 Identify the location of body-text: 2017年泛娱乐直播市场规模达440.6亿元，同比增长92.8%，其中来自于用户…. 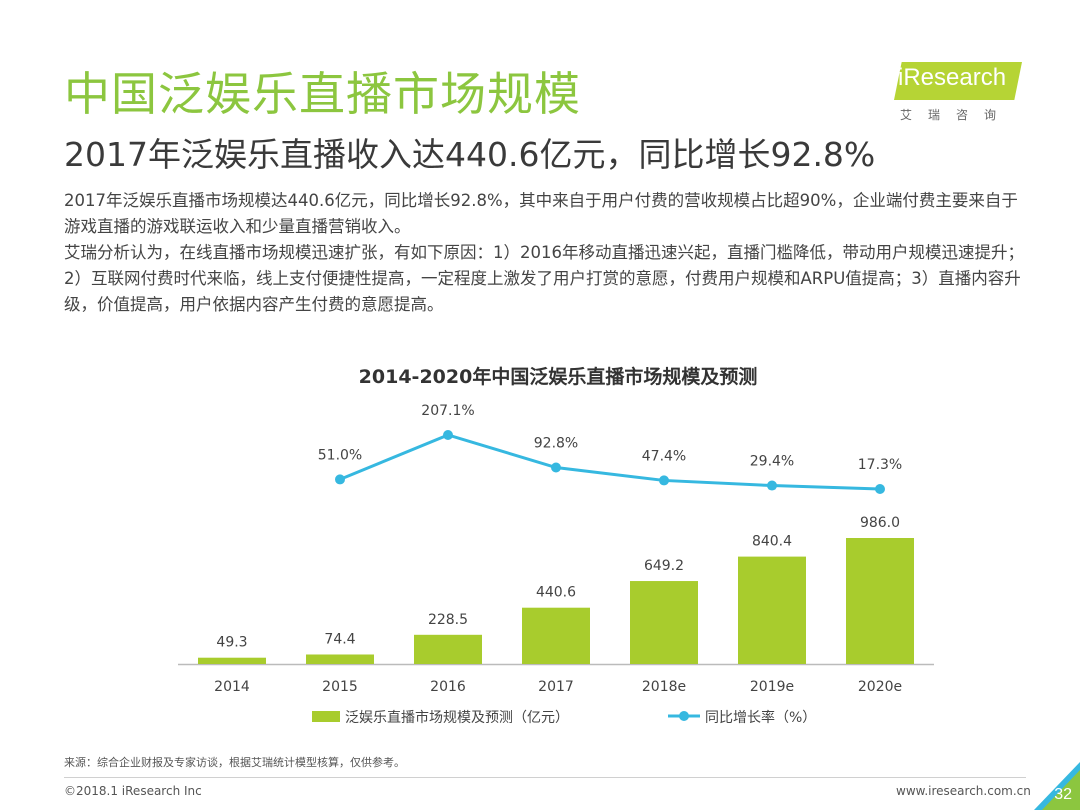
(545, 253).